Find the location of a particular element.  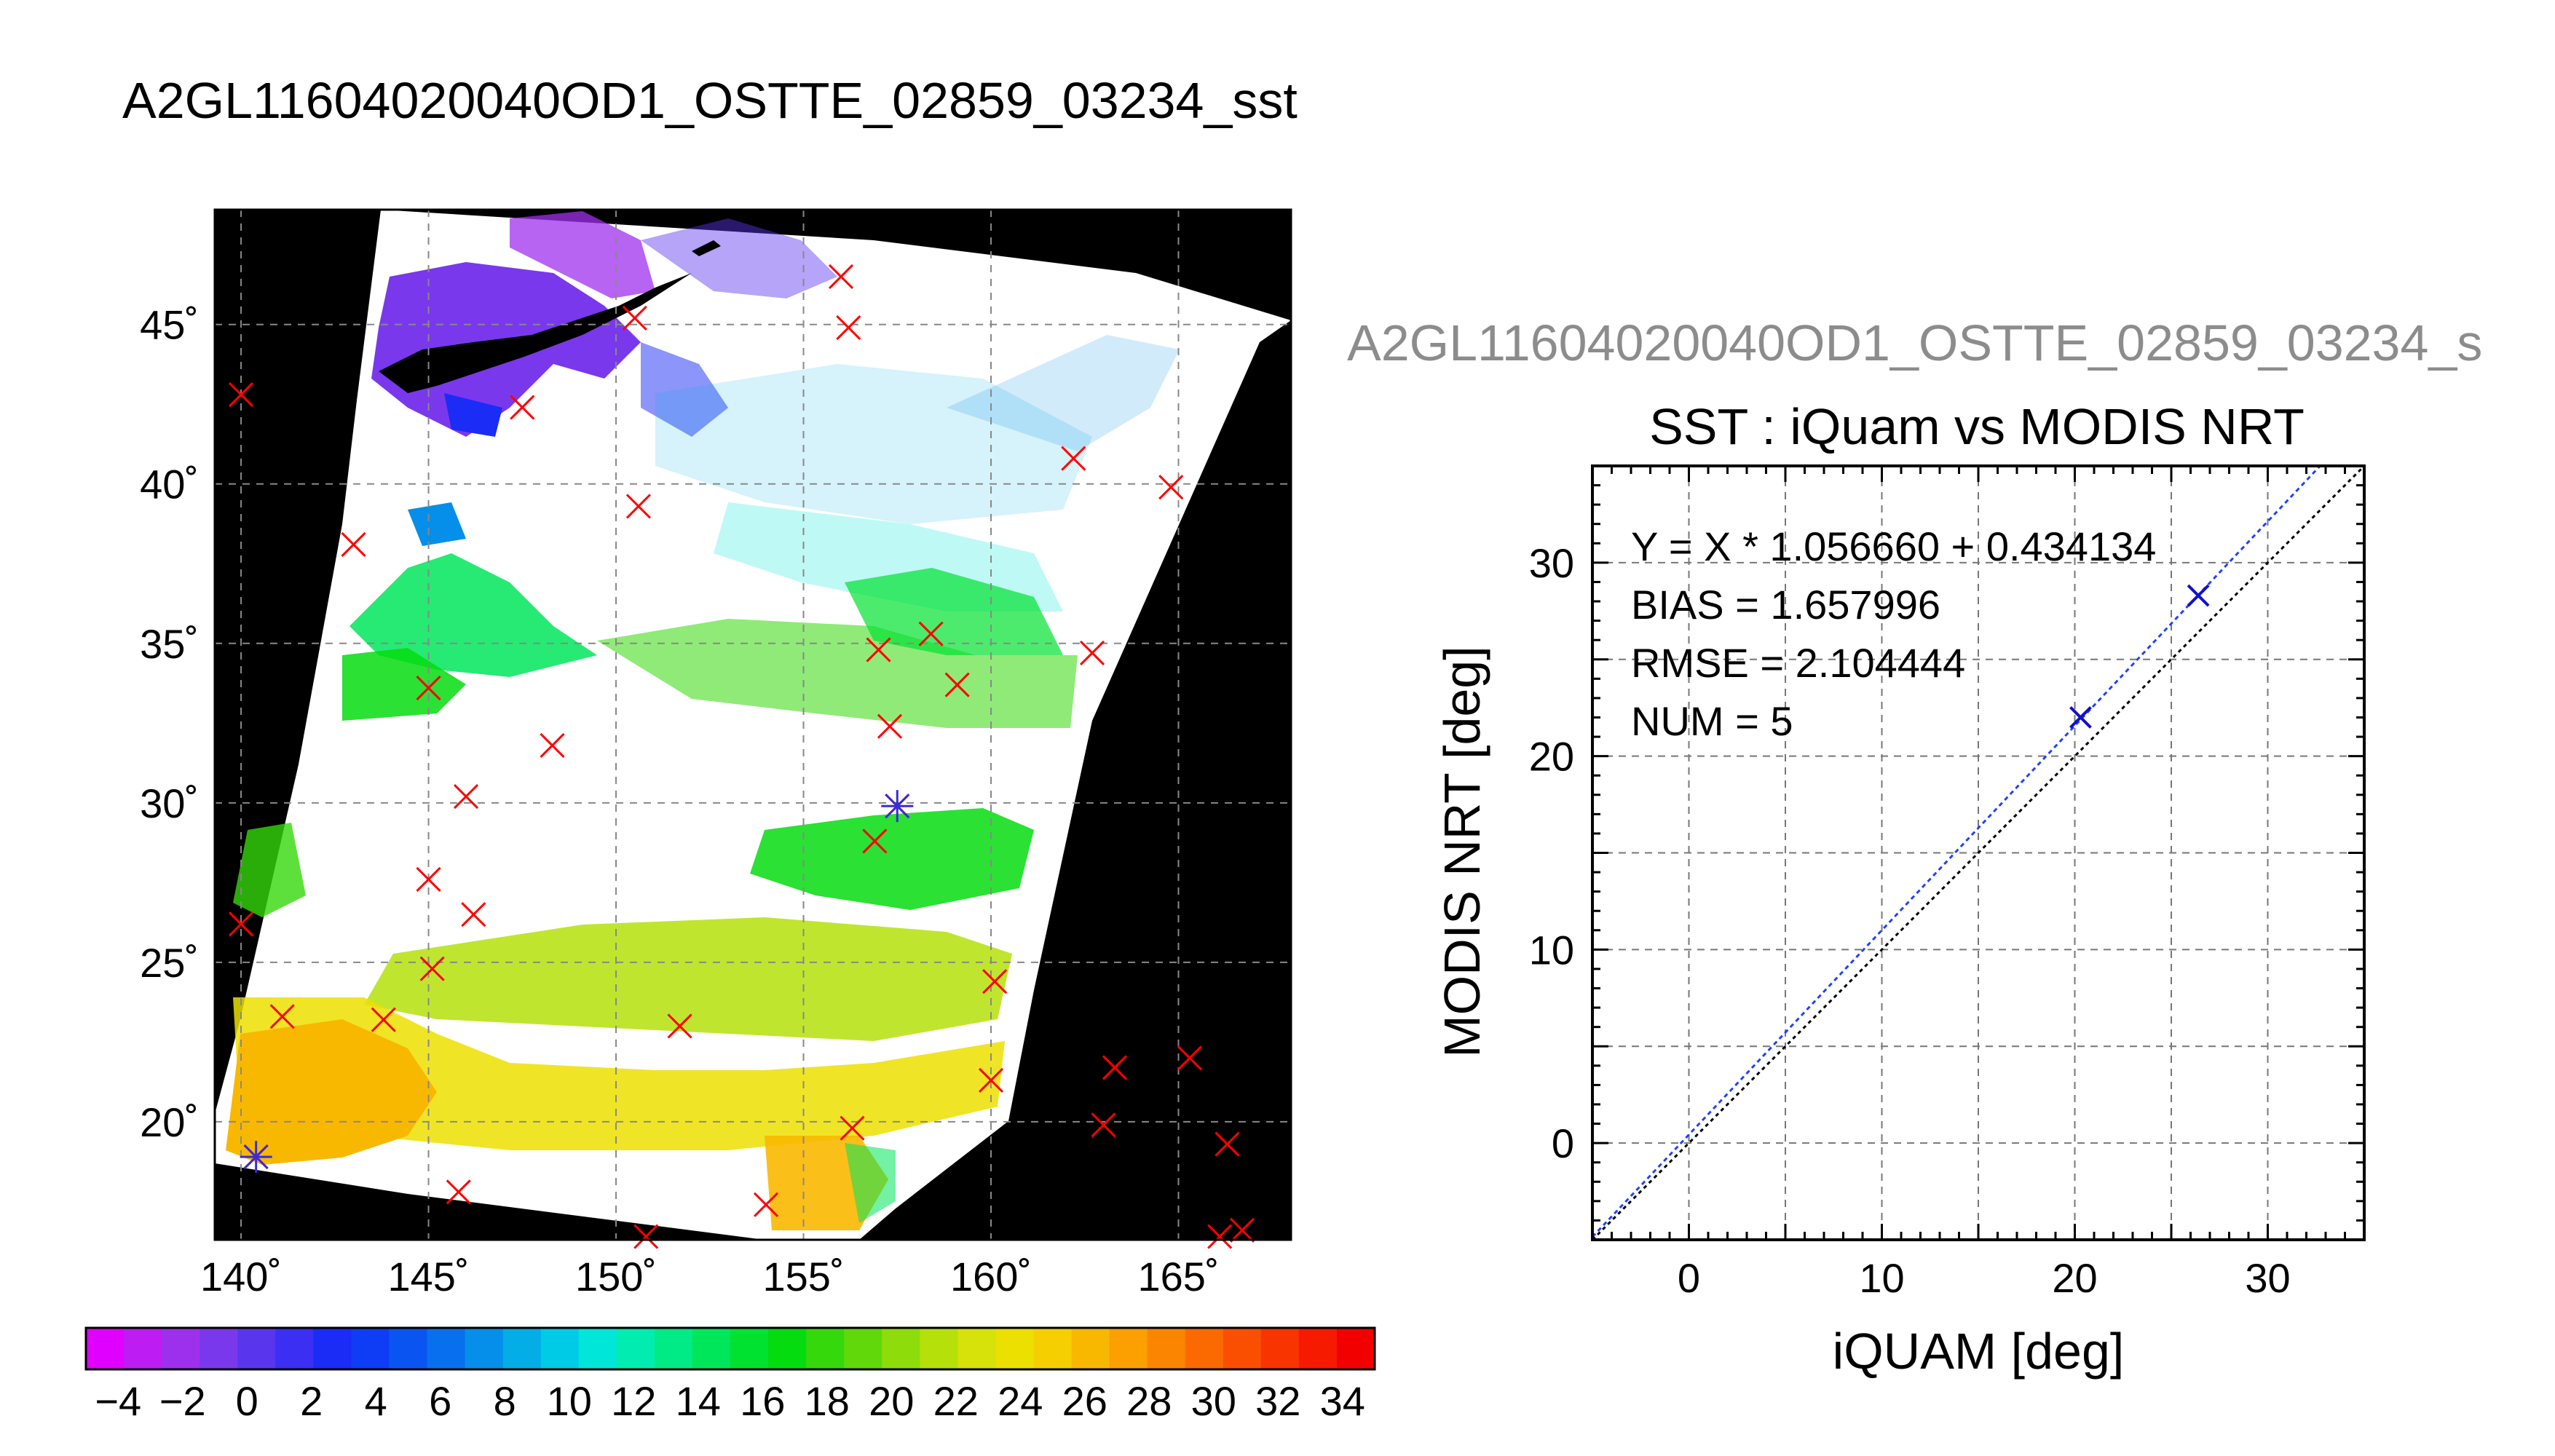

colorbar-tick-label: 30 is located at coordinates (1213, 1401).